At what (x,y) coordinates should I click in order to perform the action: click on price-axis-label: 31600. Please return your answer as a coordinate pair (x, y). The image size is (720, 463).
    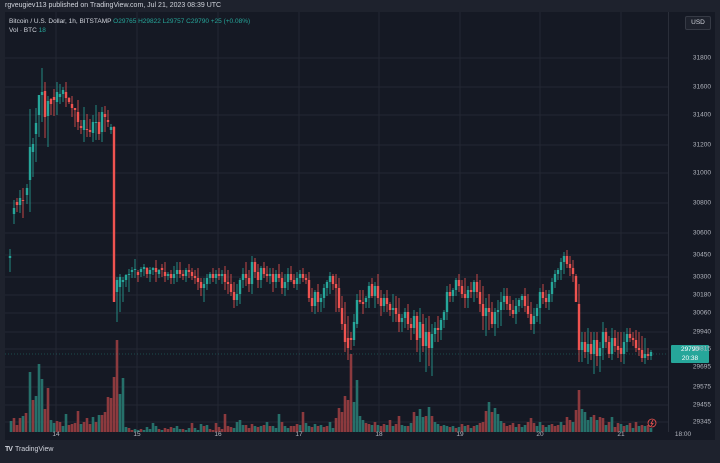
    Looking at the image, I should click on (701, 87).